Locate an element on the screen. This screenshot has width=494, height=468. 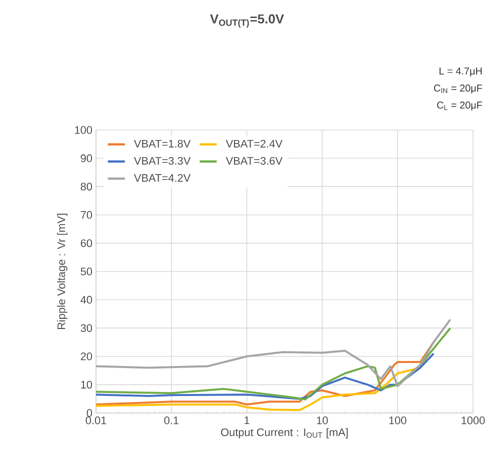
y-tick-label: 80 is located at coordinates (86, 186).